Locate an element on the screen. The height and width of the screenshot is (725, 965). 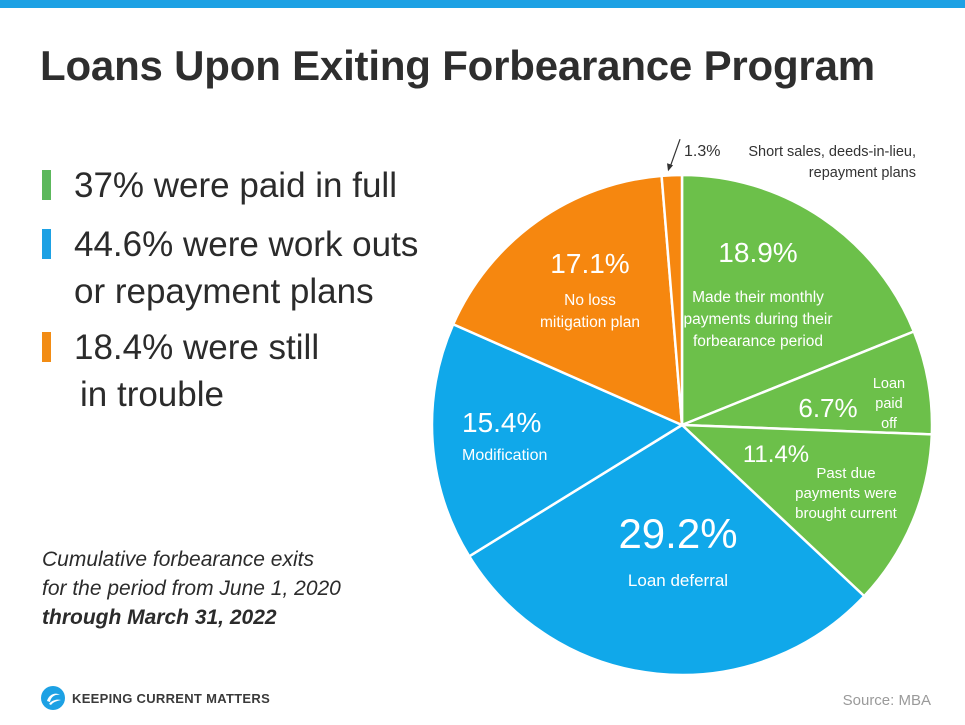
logo-text: KEEPING CURRENT MATTERS is located at coordinates (171, 698).